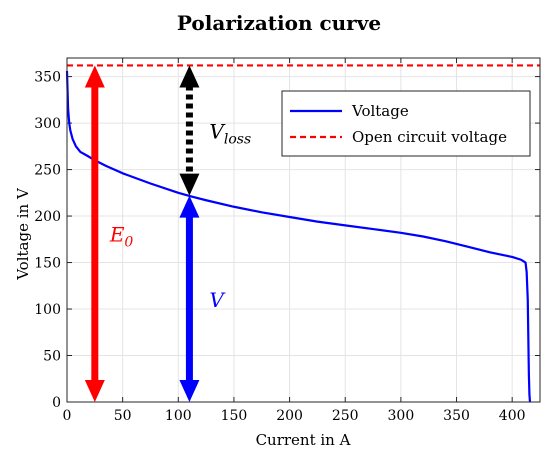 The width and height of the screenshot is (550, 460). What do you see at coordinates (237, 140) in the screenshot?
I see `annotation-label-sub: loss` at bounding box center [237, 140].